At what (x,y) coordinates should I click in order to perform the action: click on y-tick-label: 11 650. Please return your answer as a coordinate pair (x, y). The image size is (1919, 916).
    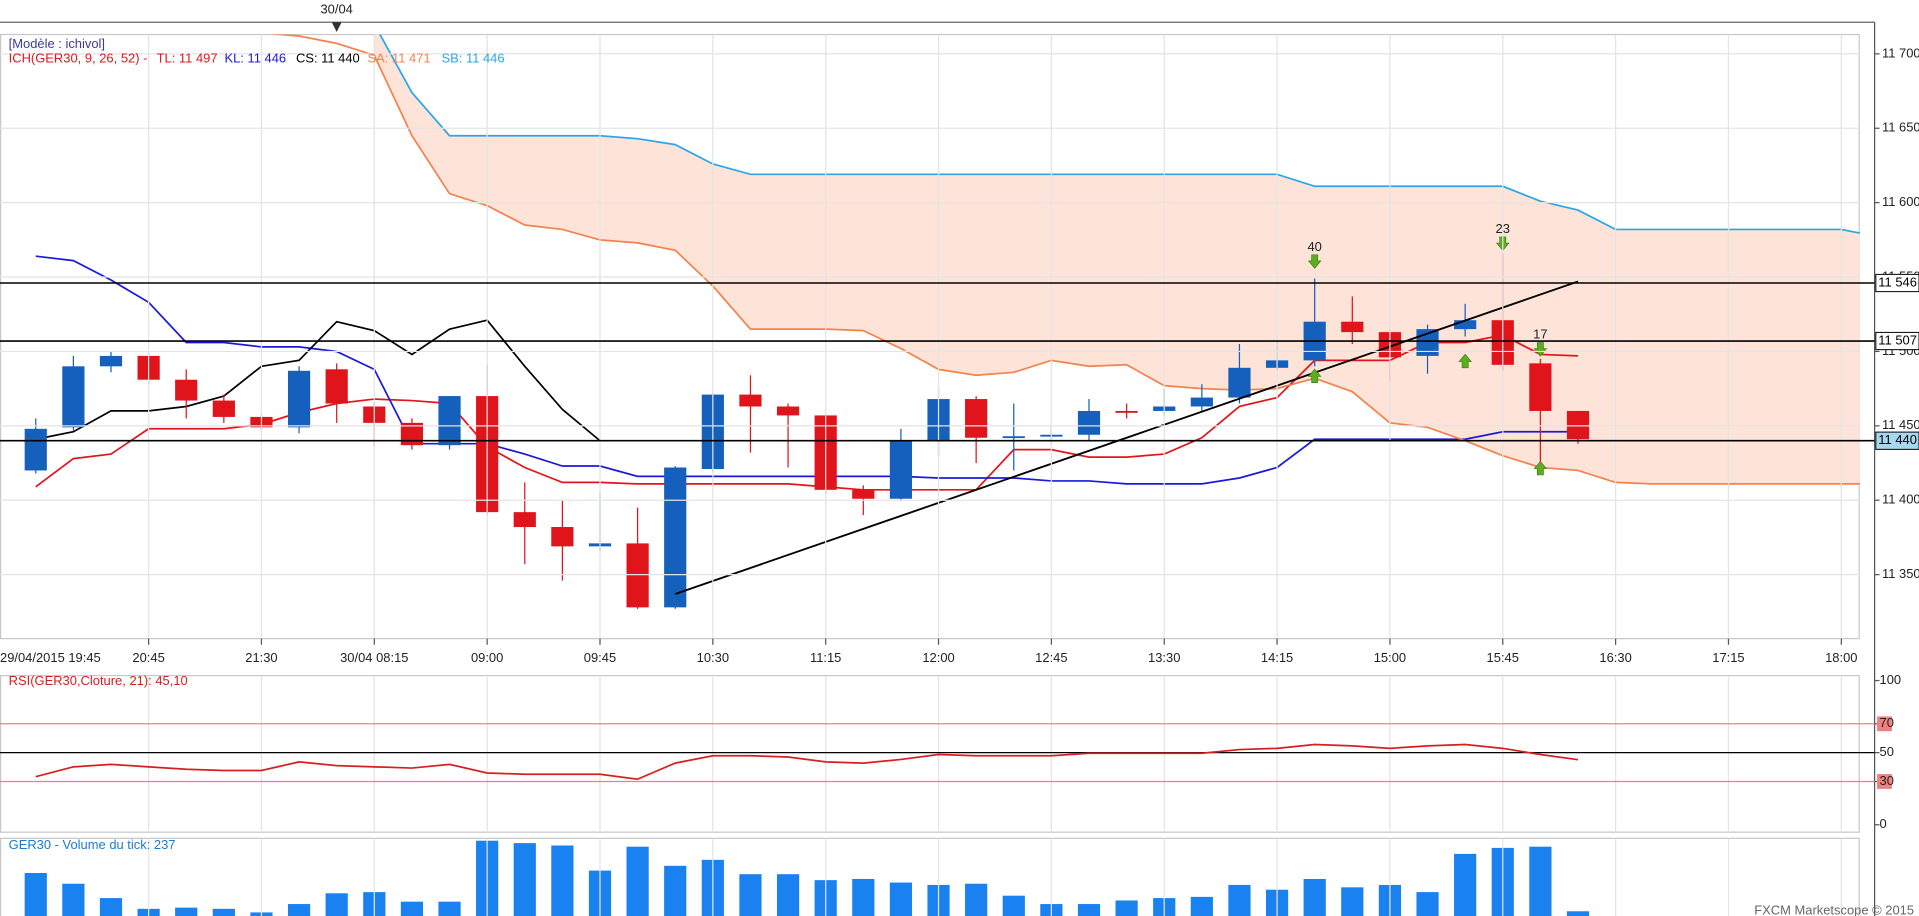
    Looking at the image, I should click on (1900, 127).